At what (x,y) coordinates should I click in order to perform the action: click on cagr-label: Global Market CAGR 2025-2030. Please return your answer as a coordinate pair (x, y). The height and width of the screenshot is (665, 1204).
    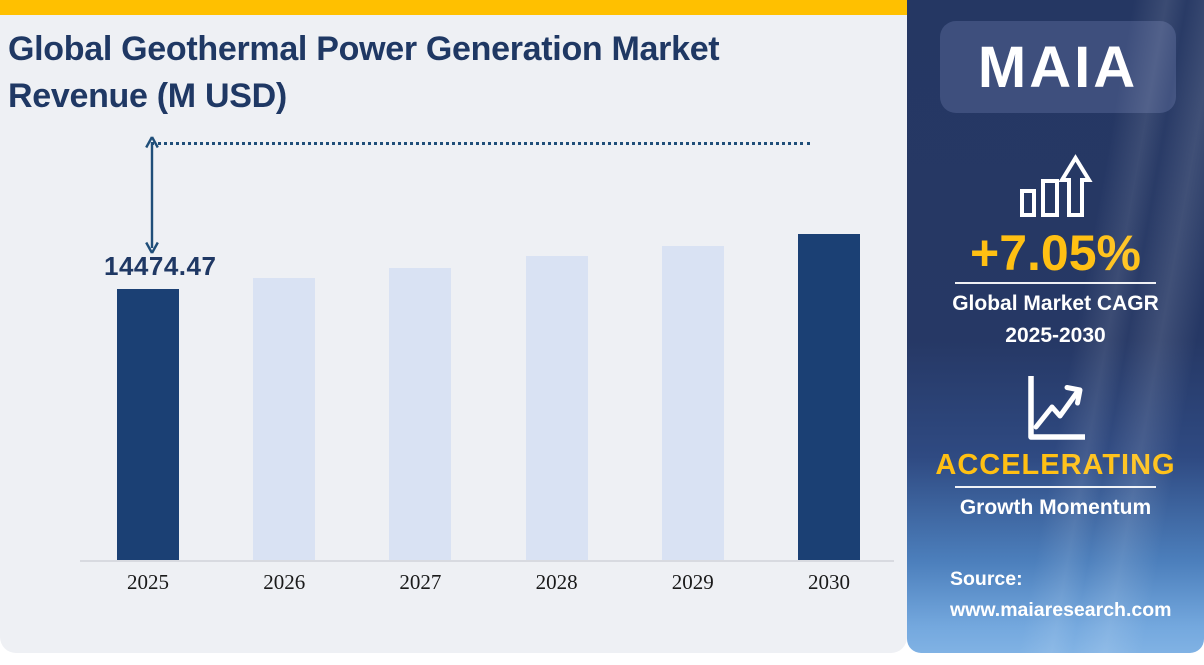
    Looking at the image, I should click on (1055, 319).